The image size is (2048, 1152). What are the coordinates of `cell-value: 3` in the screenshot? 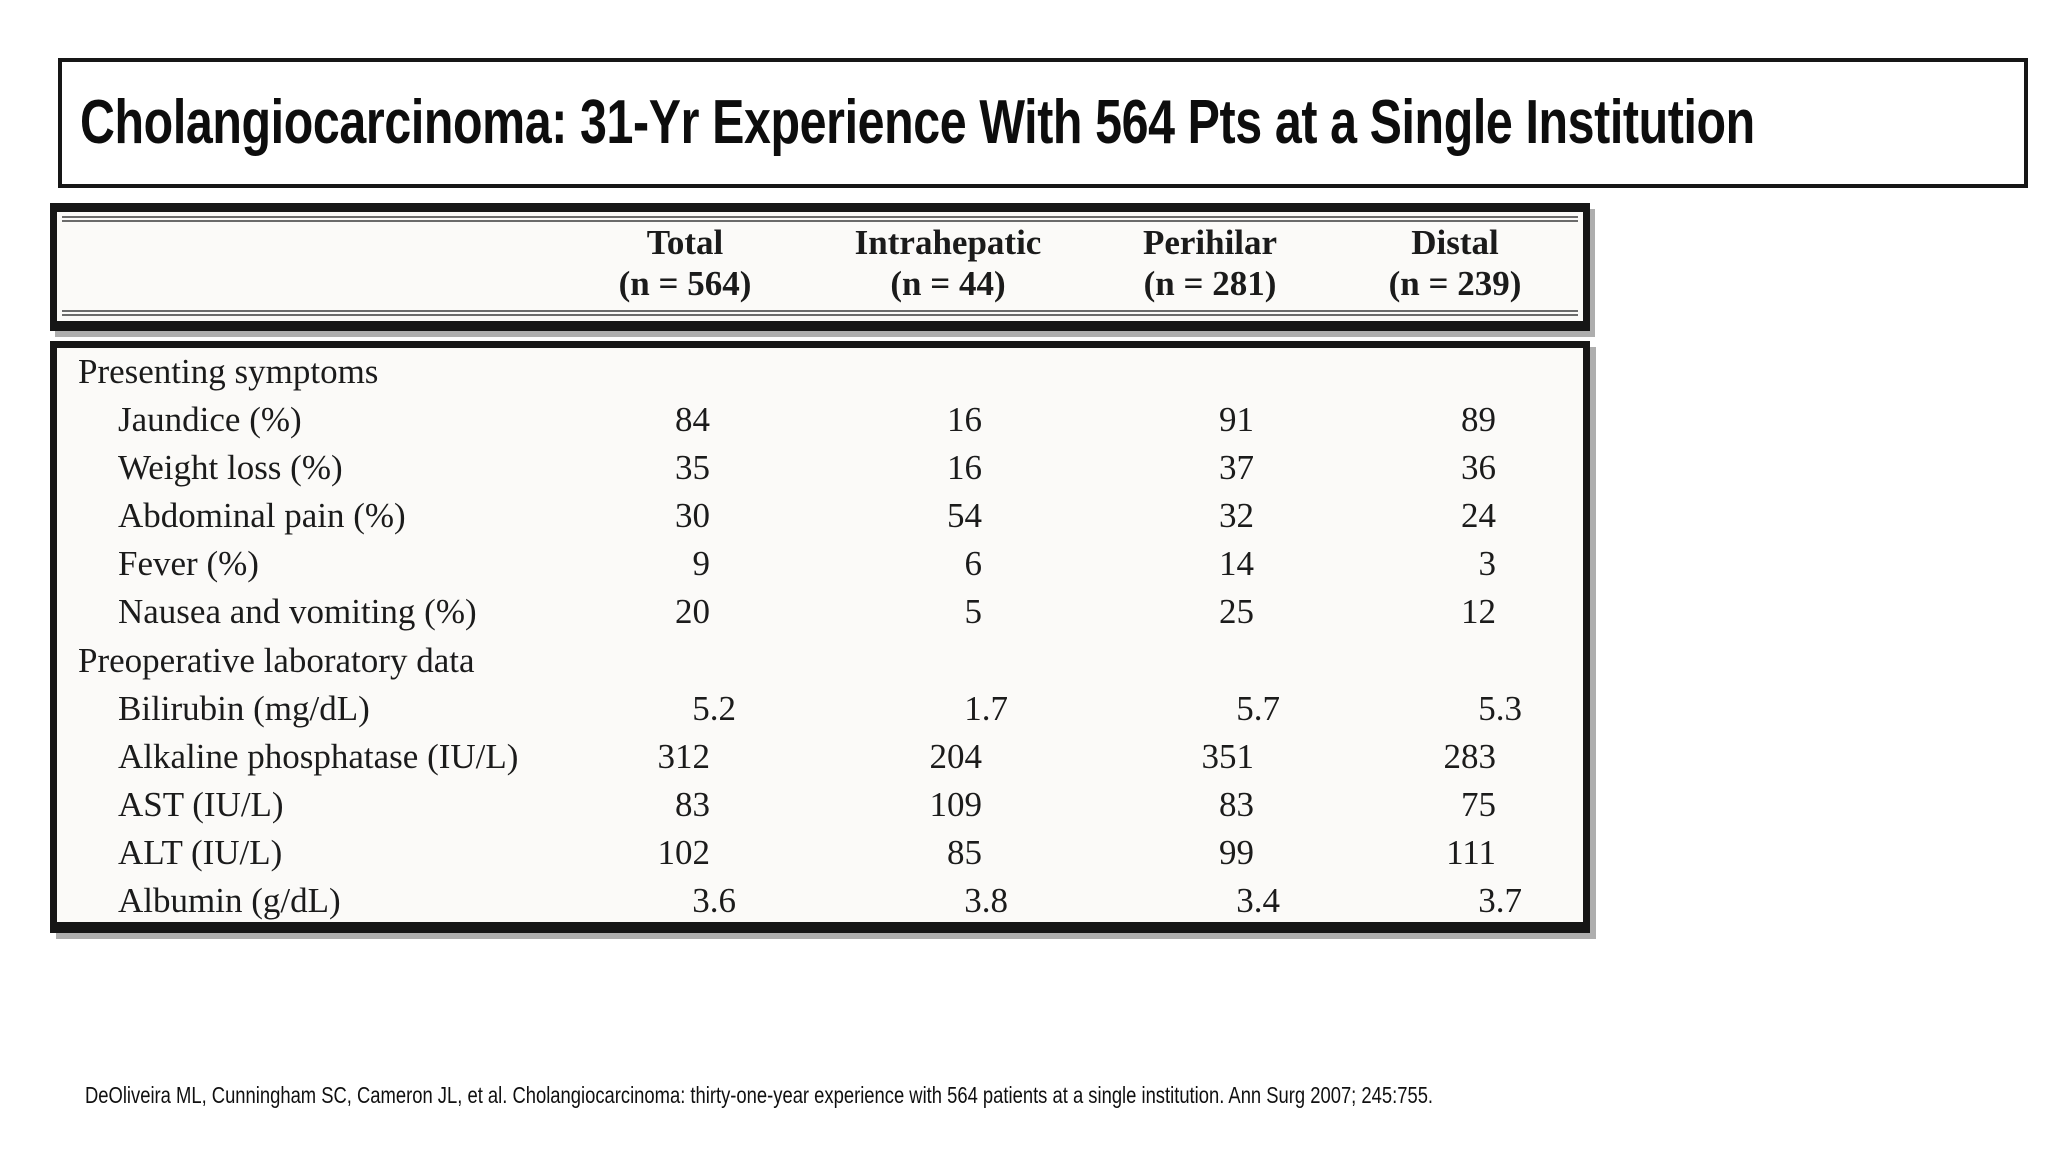 It's located at (1487, 564).